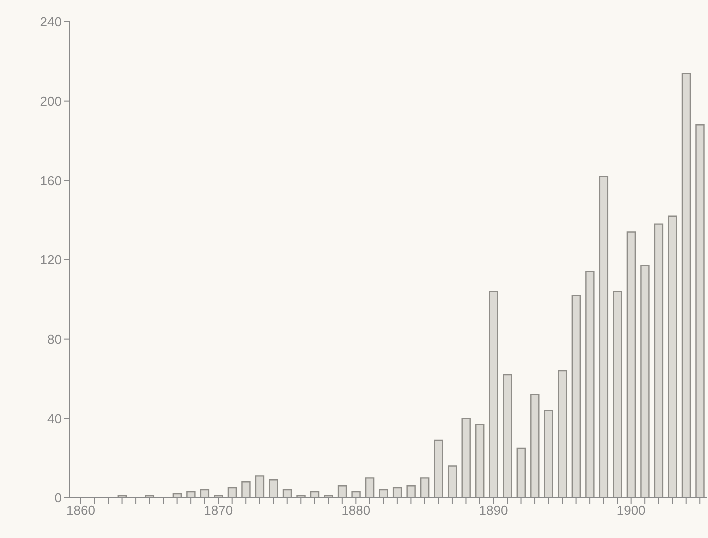 Image resolution: width=708 pixels, height=538 pixels. What do you see at coordinates (356, 510) in the screenshot?
I see `x-tick-label: 1880` at bounding box center [356, 510].